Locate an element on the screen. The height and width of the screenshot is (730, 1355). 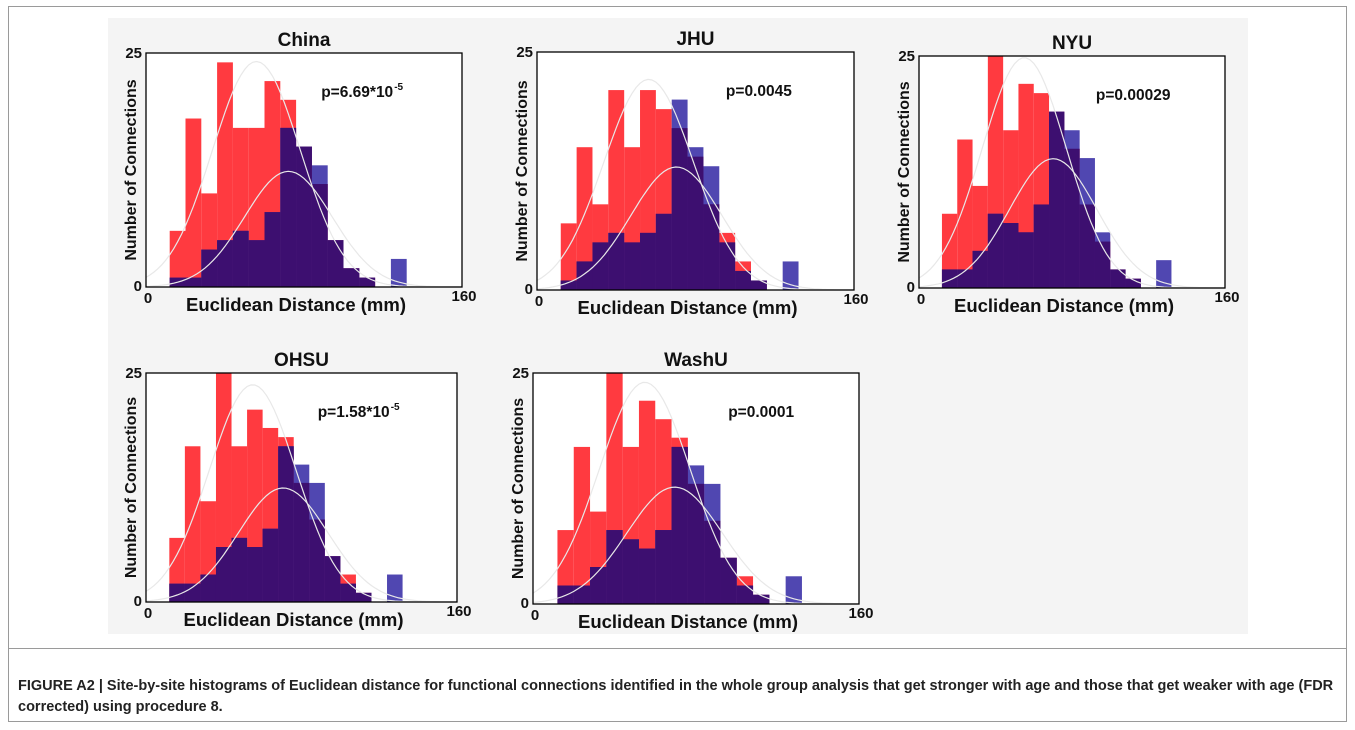
panel-title: JHU is located at coordinates (695, 39).